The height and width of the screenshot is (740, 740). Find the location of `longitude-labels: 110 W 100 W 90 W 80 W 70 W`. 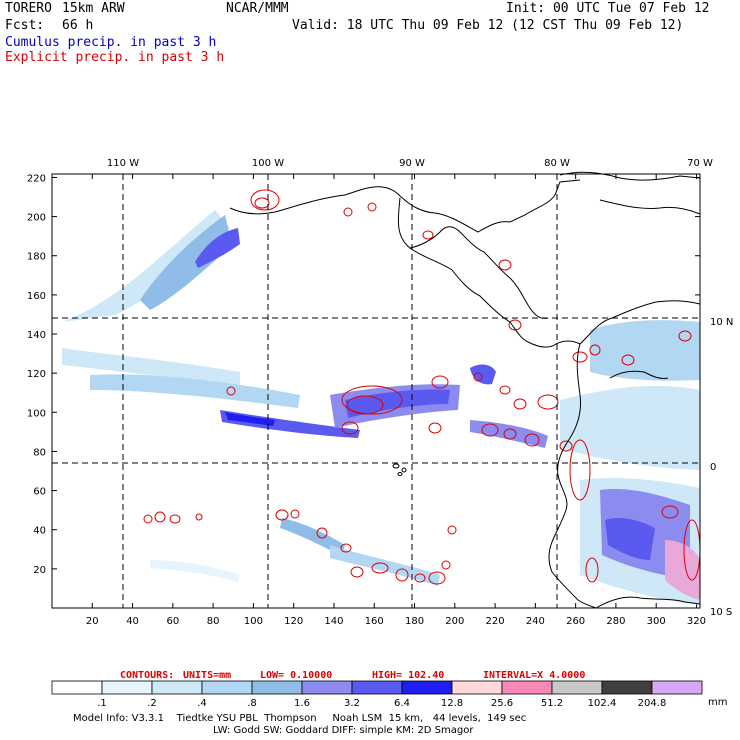

longitude-labels: 110 W 100 W 90 W 80 W 70 W is located at coordinates (410, 163).